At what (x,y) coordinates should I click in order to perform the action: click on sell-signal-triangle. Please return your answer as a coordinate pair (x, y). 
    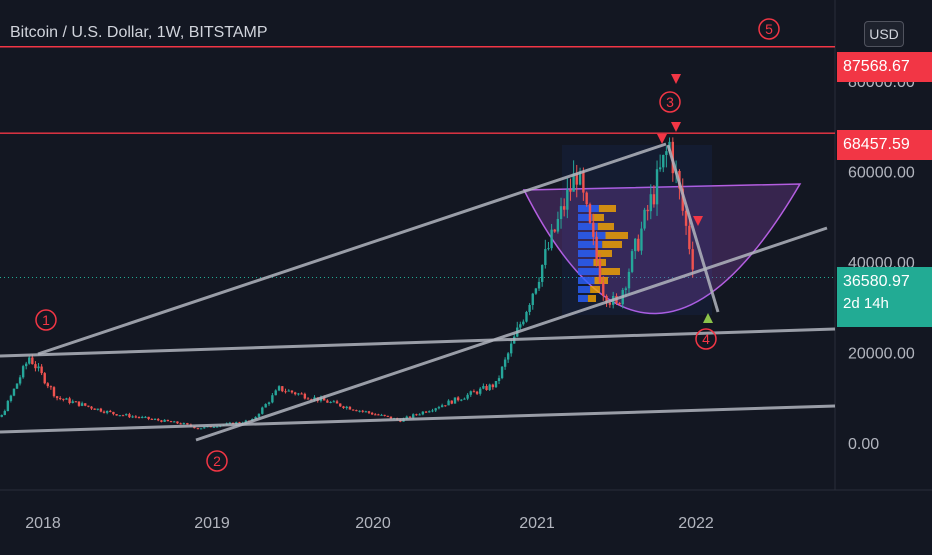
    Looking at the image, I should click on (676, 127).